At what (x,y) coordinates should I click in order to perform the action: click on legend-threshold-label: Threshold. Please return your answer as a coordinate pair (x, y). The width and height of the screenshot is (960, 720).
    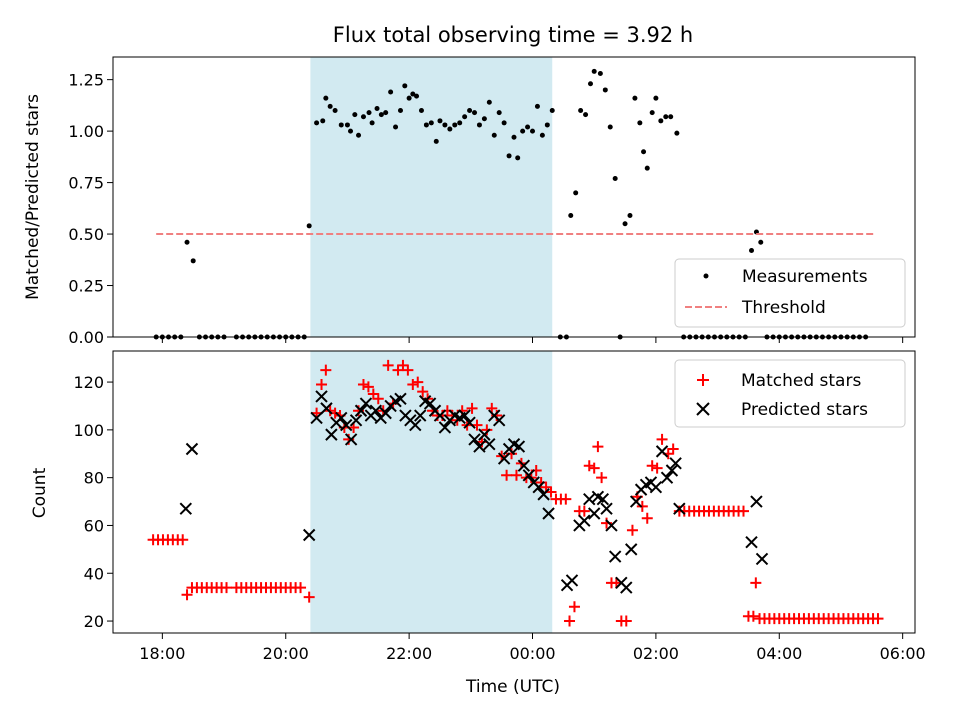
    Looking at the image, I should click on (783, 308).